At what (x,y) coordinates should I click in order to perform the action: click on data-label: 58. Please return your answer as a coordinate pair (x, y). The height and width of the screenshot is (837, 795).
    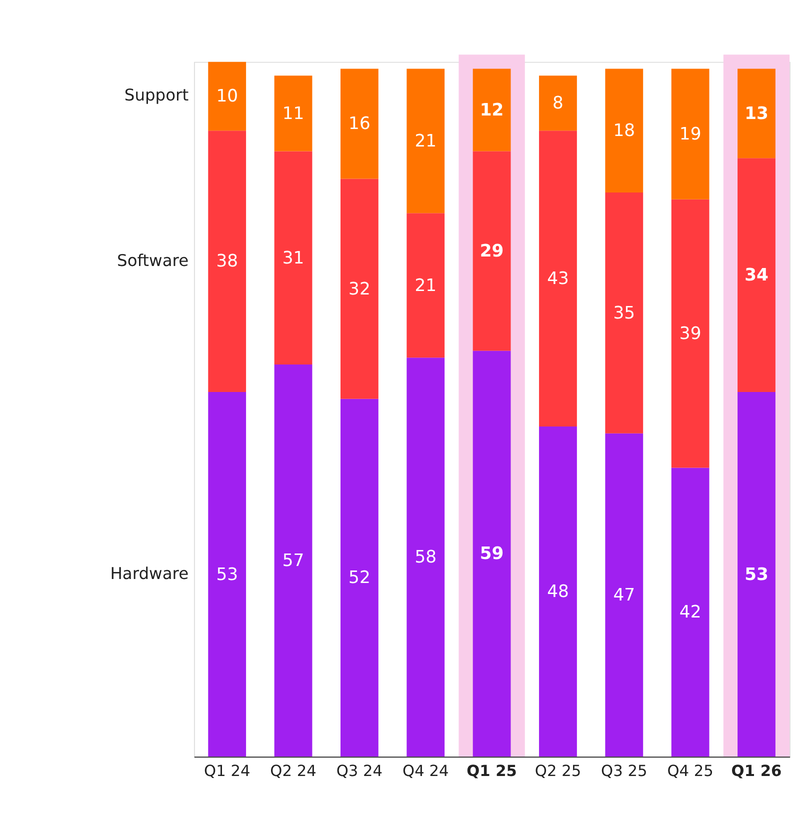
    Looking at the image, I should click on (425, 558).